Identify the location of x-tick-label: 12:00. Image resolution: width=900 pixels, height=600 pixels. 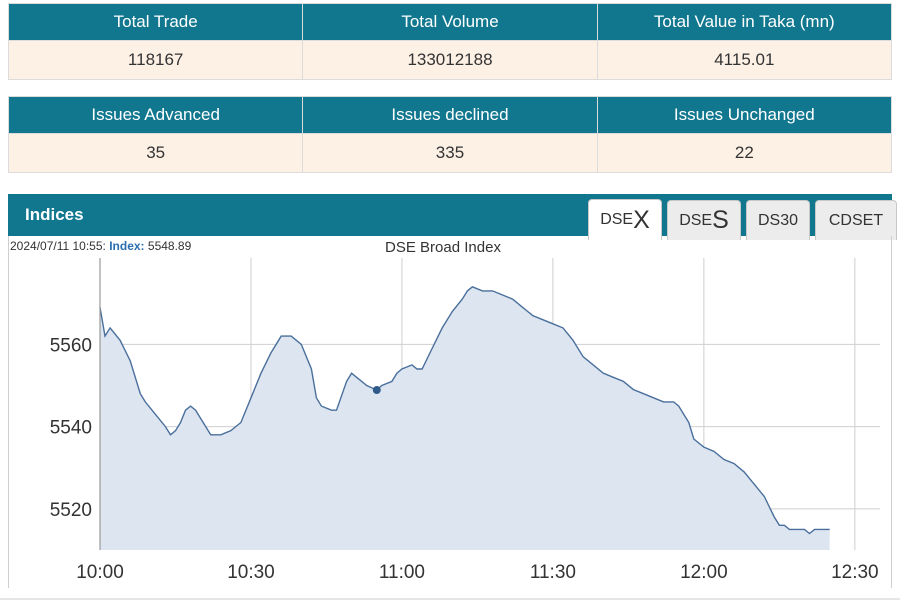
(704, 572).